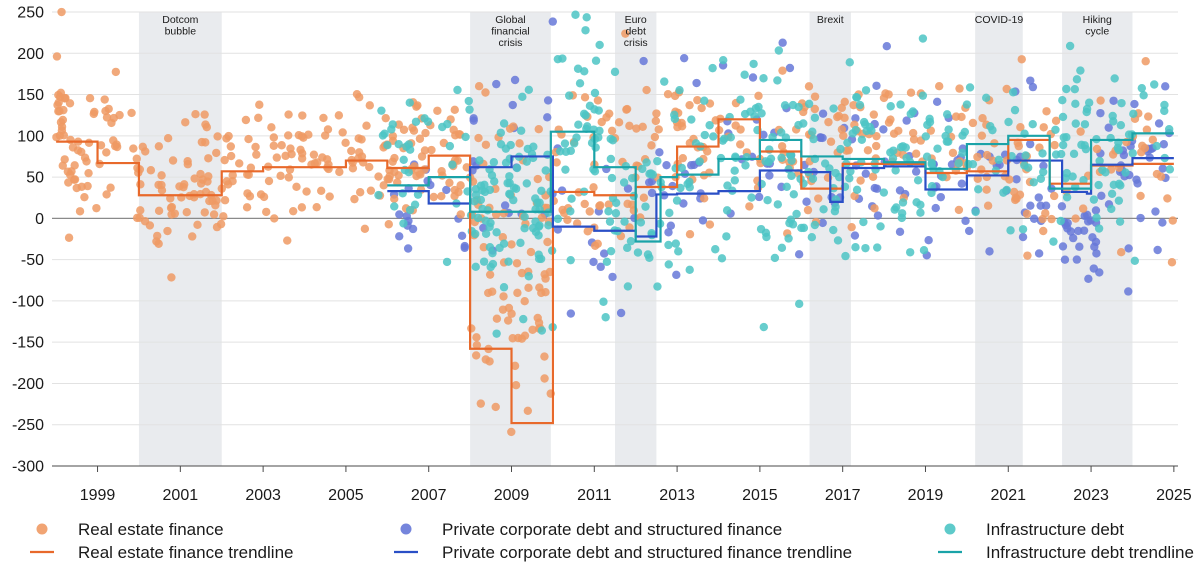 This screenshot has width=1200, height=579. Describe the element at coordinates (406, 529) in the screenshot. I see `legend-marker` at that location.